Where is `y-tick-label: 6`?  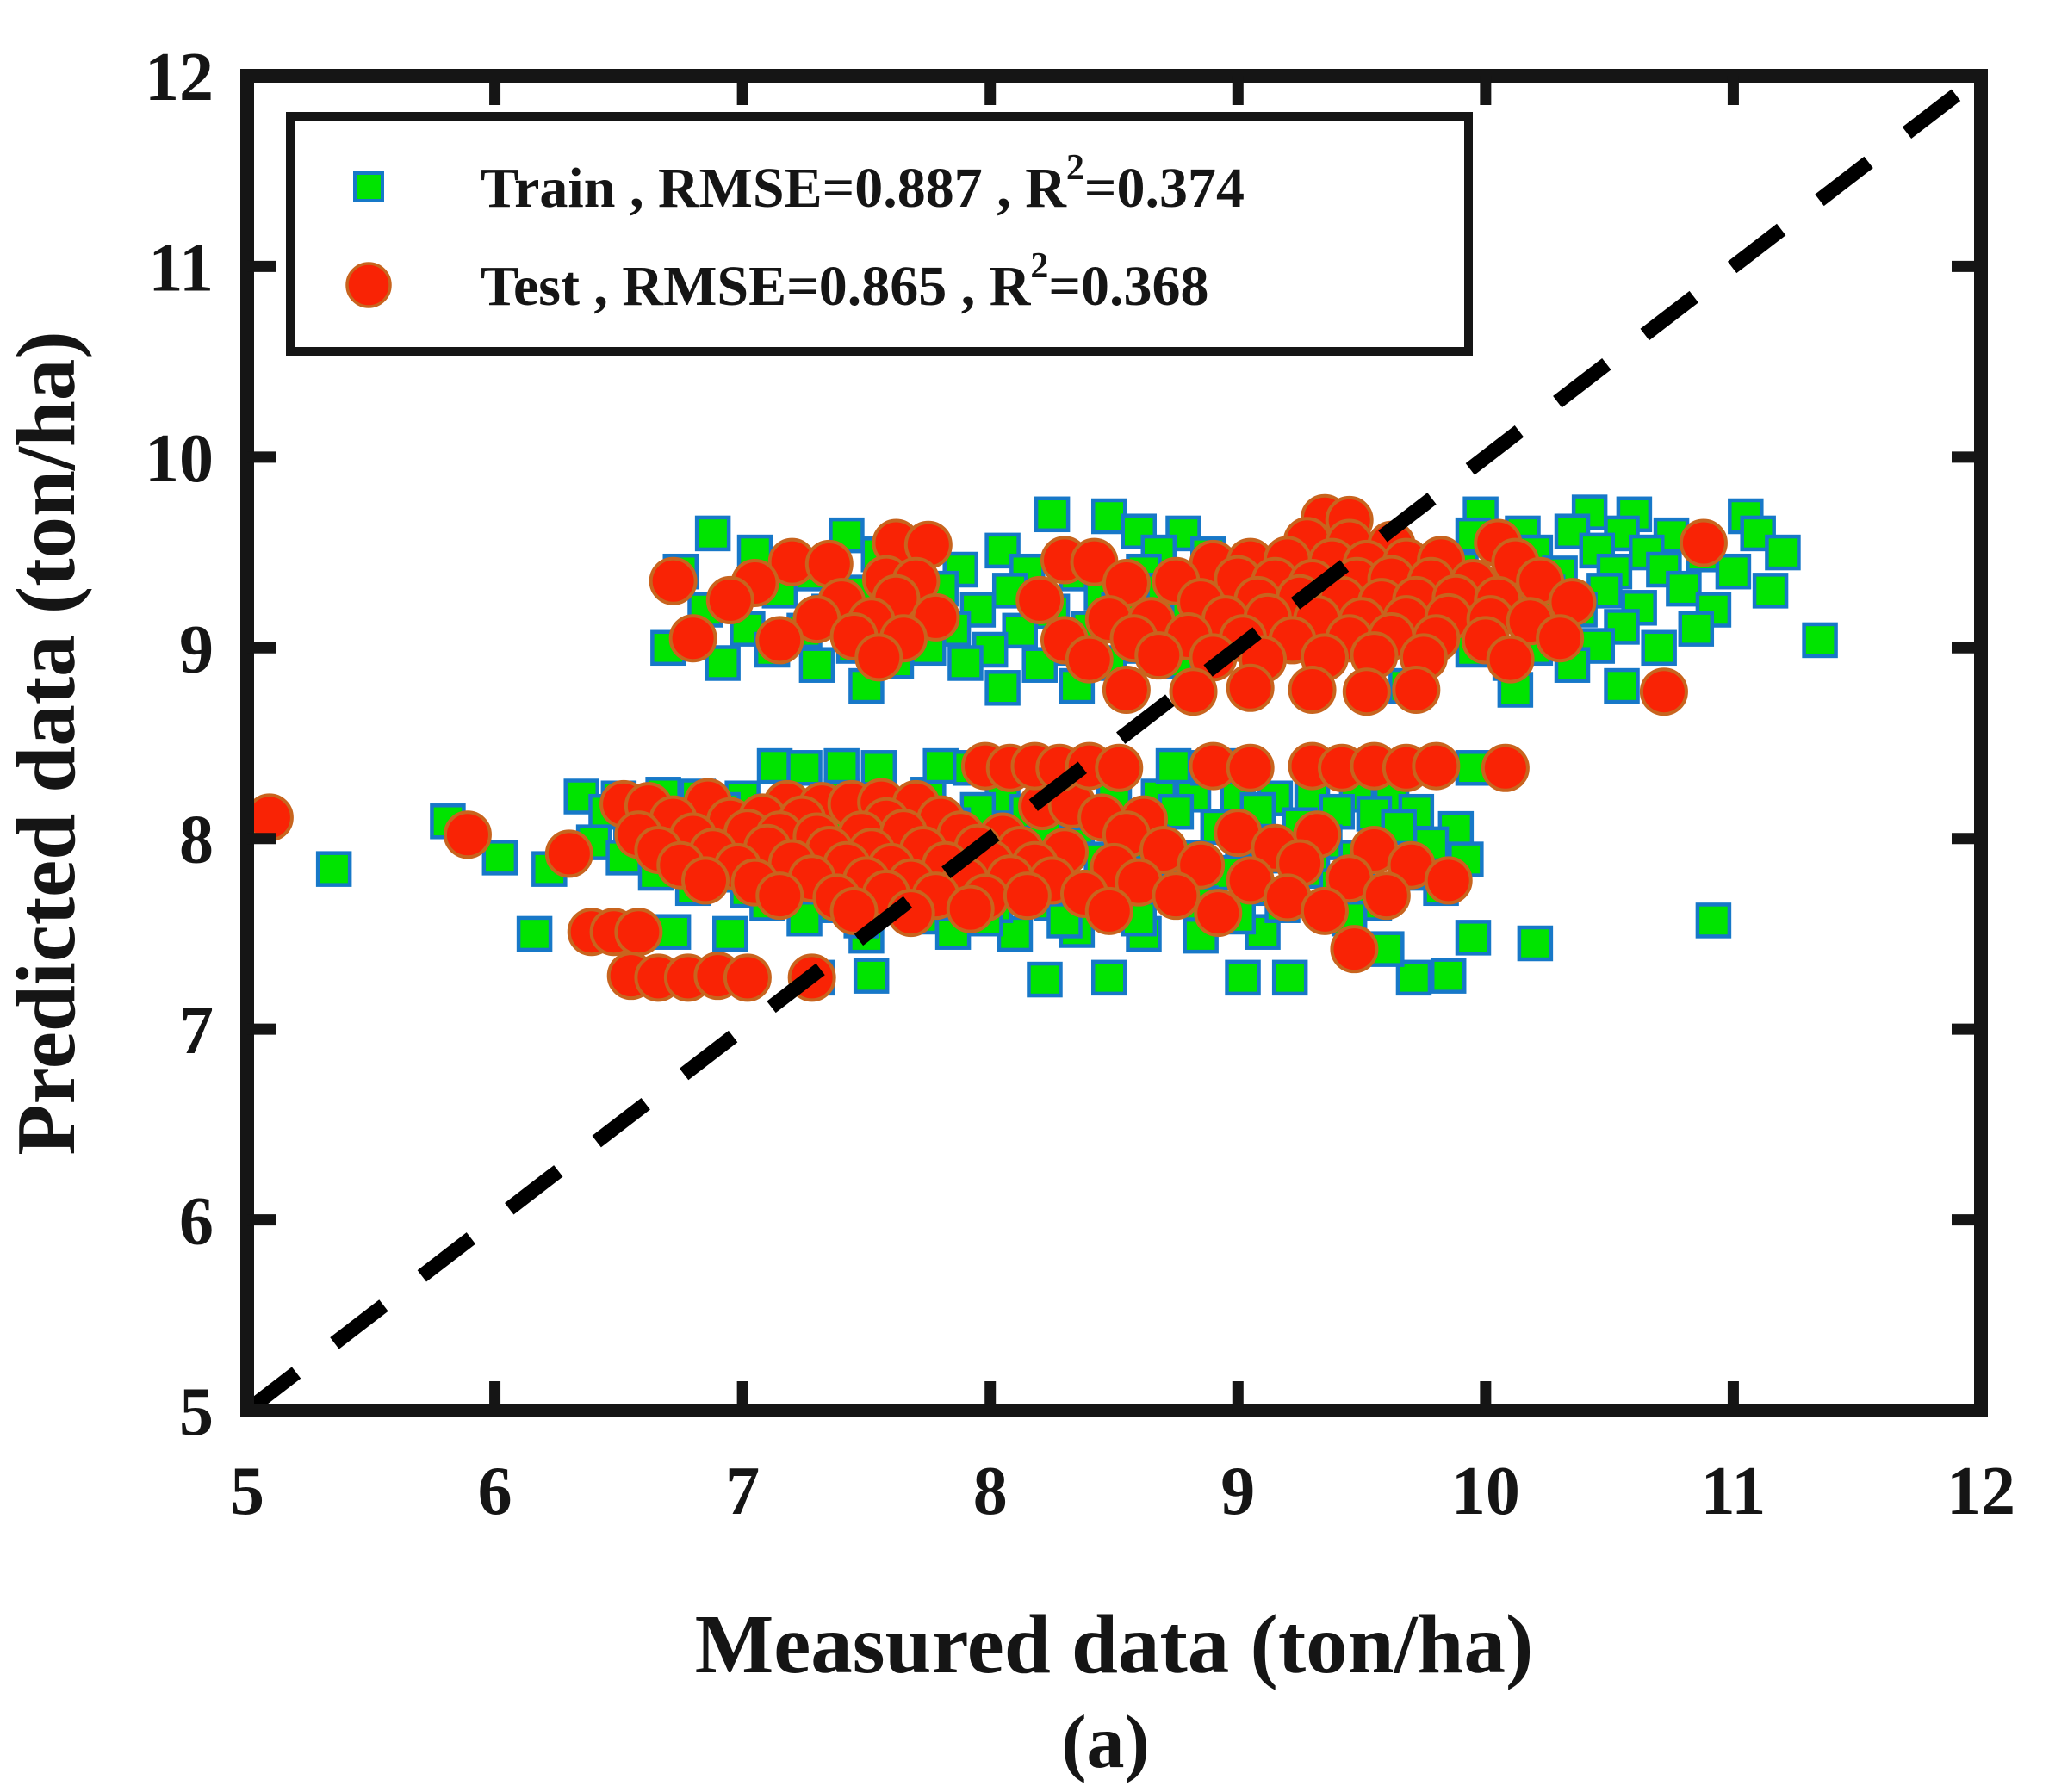 y-tick-label: 6 is located at coordinates (196, 1222).